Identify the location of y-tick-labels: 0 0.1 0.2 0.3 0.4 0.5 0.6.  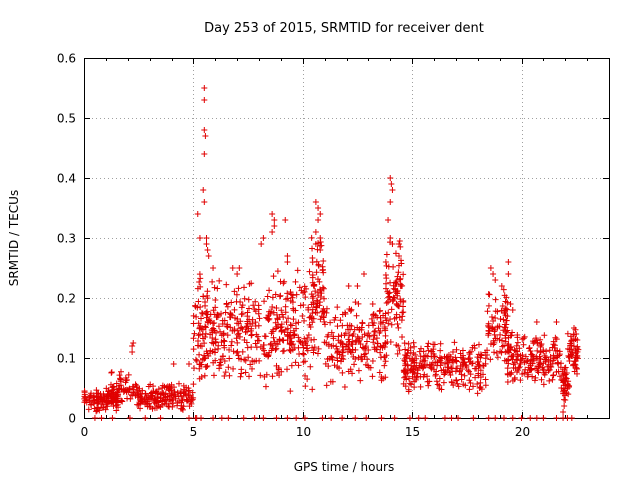
(66, 239).